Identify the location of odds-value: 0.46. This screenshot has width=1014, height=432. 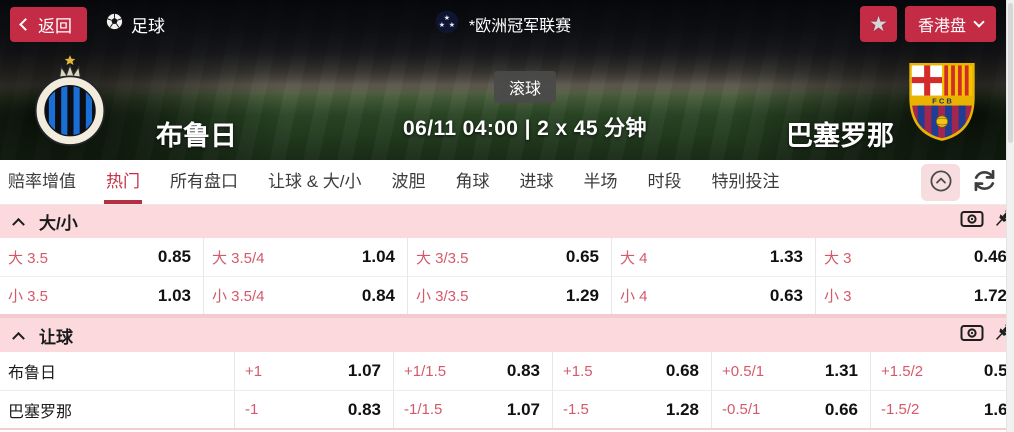
(989, 256).